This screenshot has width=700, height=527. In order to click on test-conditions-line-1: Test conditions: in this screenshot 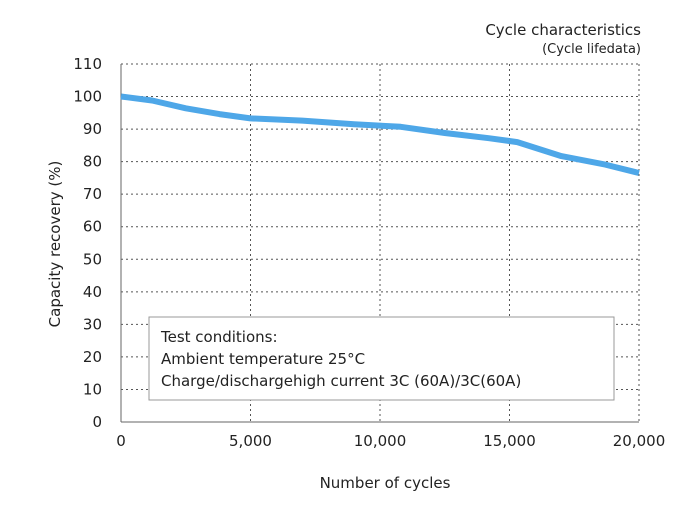, I will do `click(219, 337)`.